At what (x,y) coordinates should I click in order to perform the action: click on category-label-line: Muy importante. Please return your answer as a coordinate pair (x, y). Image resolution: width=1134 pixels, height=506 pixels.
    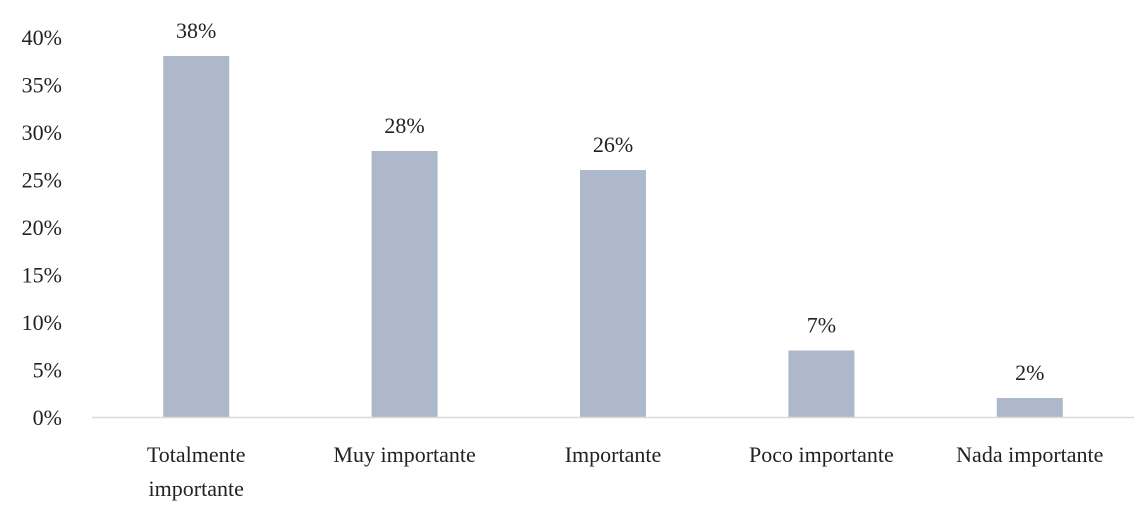
    Looking at the image, I should click on (404, 454).